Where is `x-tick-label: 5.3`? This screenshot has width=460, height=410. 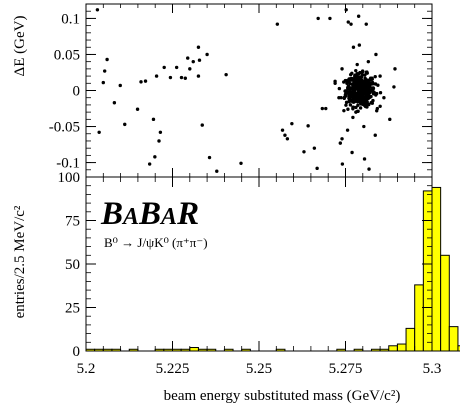
x-tick-label: 5.3 is located at coordinates (432, 369).